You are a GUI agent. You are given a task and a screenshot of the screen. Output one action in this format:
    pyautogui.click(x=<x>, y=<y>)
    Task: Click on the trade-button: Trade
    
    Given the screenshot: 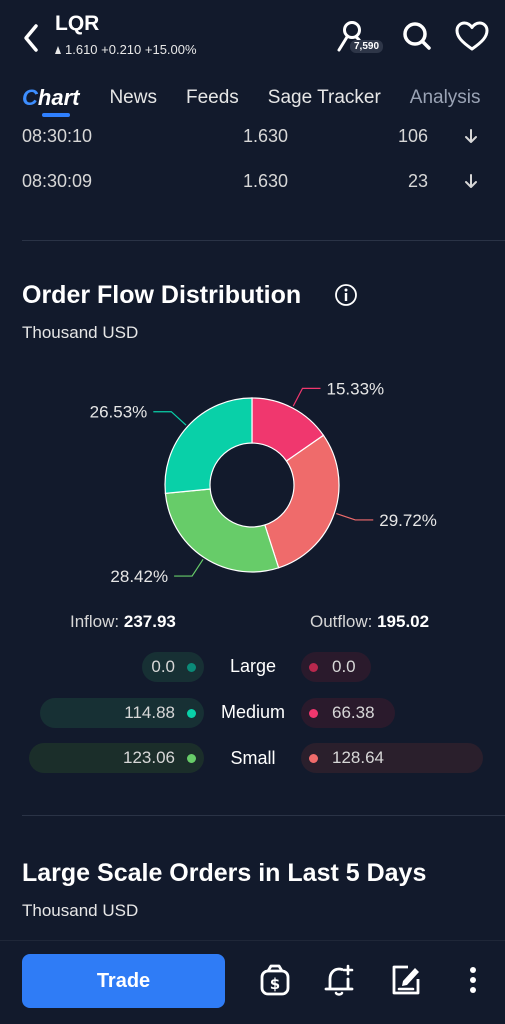 What is the action you would take?
    pyautogui.click(x=123, y=981)
    